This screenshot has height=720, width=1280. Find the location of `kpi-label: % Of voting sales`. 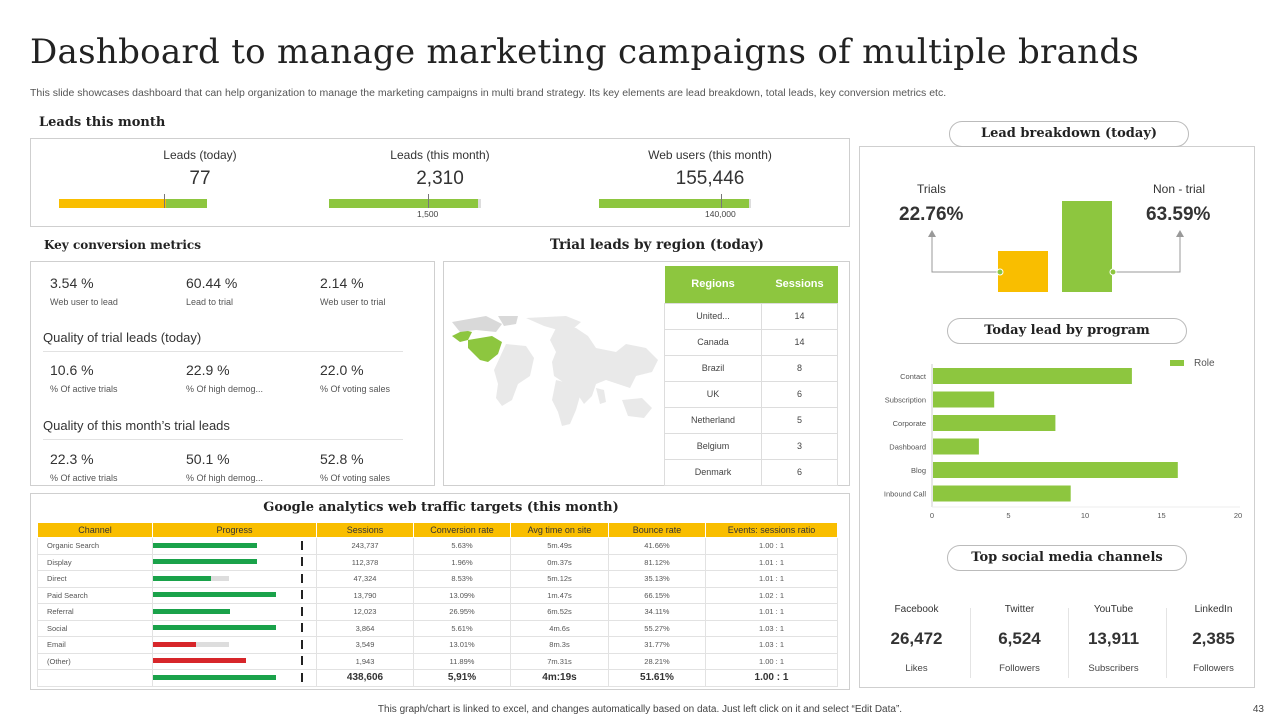

kpi-label: % Of voting sales is located at coordinates (355, 478).